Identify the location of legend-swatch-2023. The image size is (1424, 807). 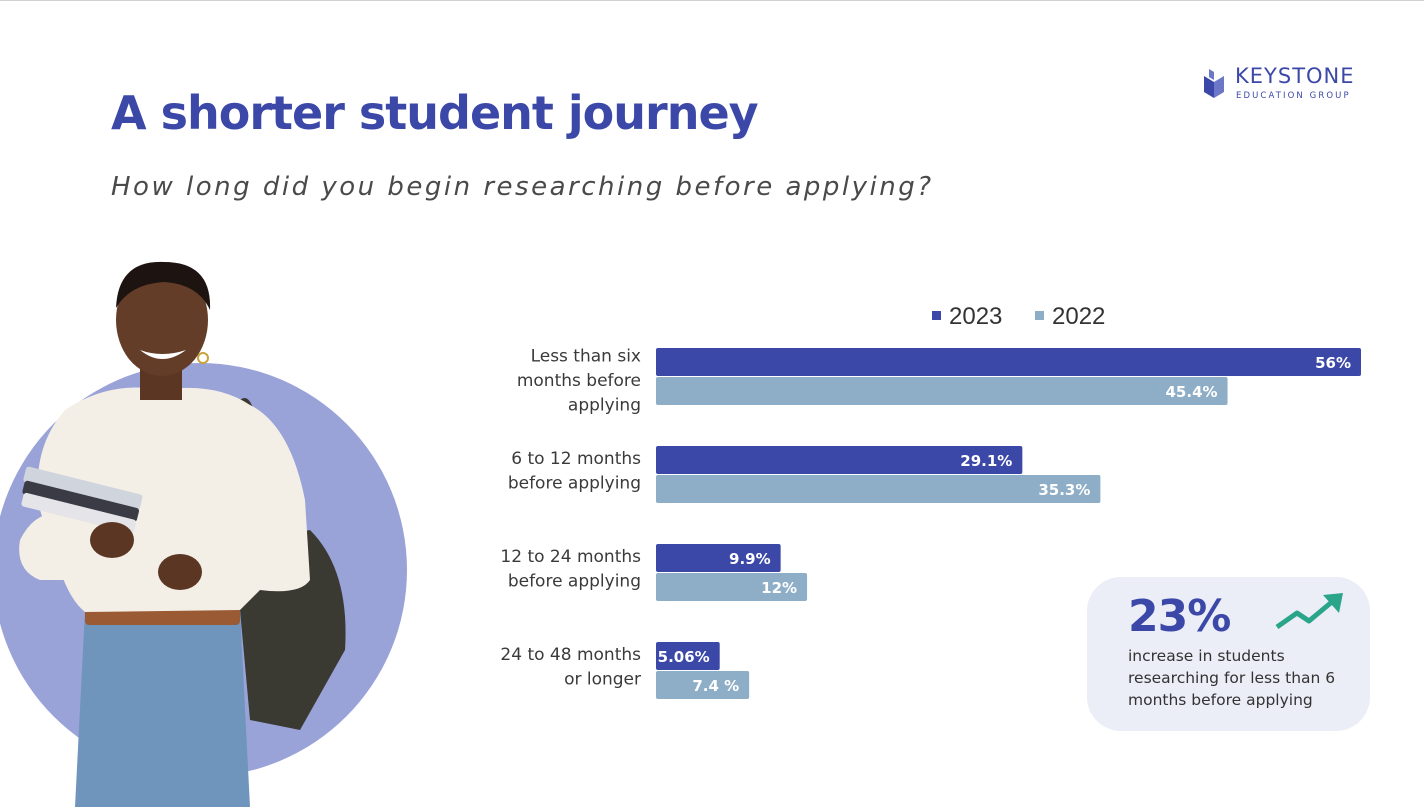
(936, 315).